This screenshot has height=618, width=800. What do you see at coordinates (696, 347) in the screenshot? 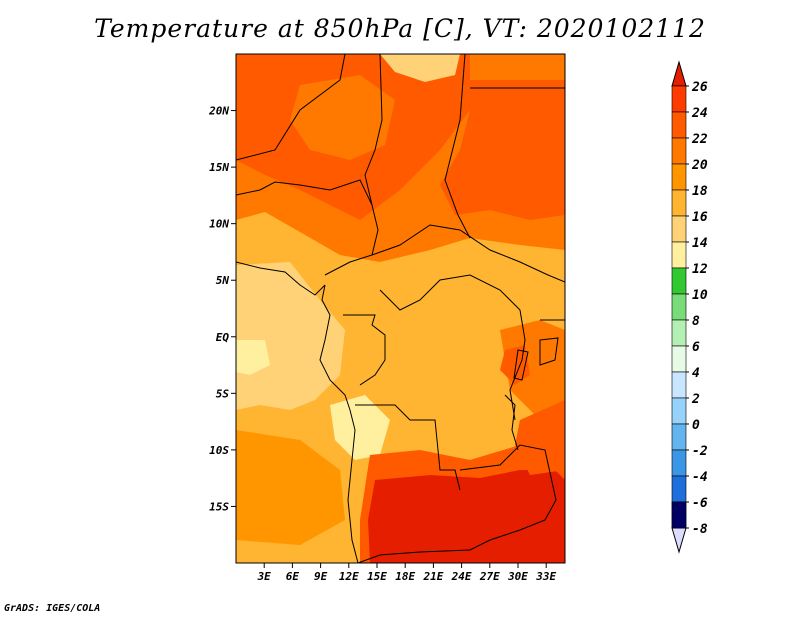
I see `colorbar-label: 6` at bounding box center [696, 347].